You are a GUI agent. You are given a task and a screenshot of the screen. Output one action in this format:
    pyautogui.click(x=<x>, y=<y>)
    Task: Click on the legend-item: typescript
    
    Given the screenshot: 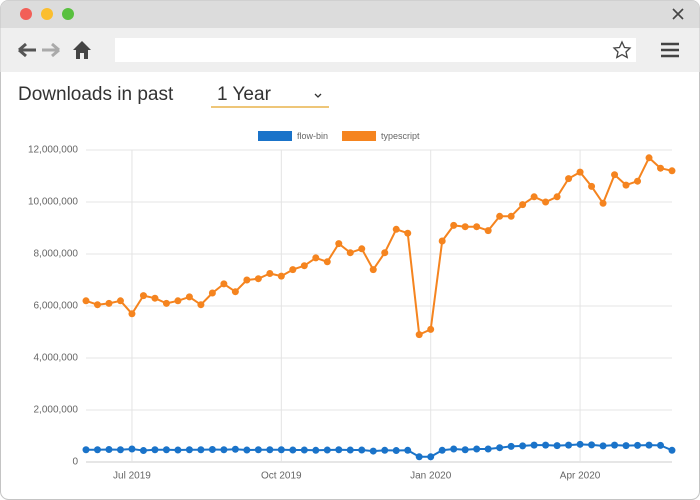 What is the action you would take?
    pyautogui.click(x=381, y=136)
    